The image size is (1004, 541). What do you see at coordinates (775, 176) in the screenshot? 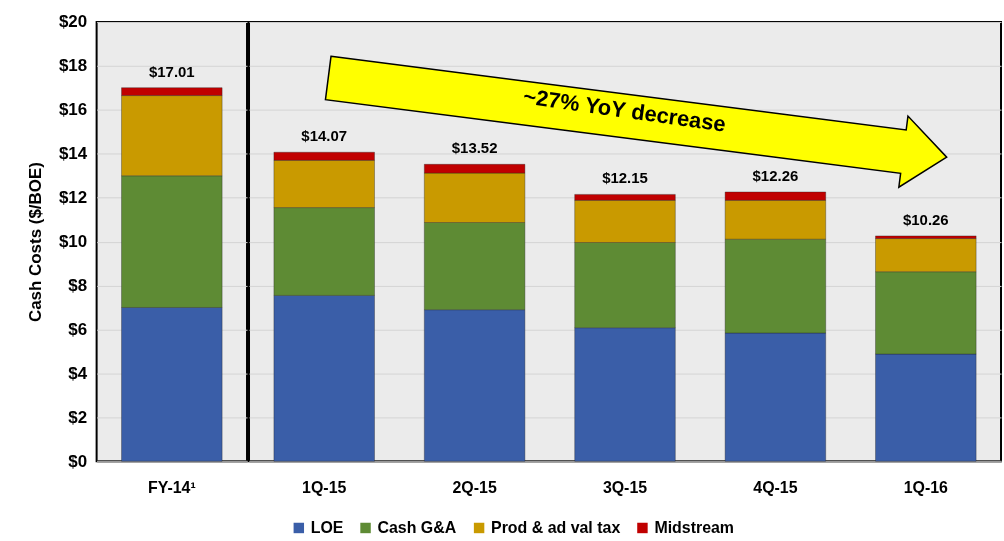
I see `total-label: $12.26` at bounding box center [775, 176].